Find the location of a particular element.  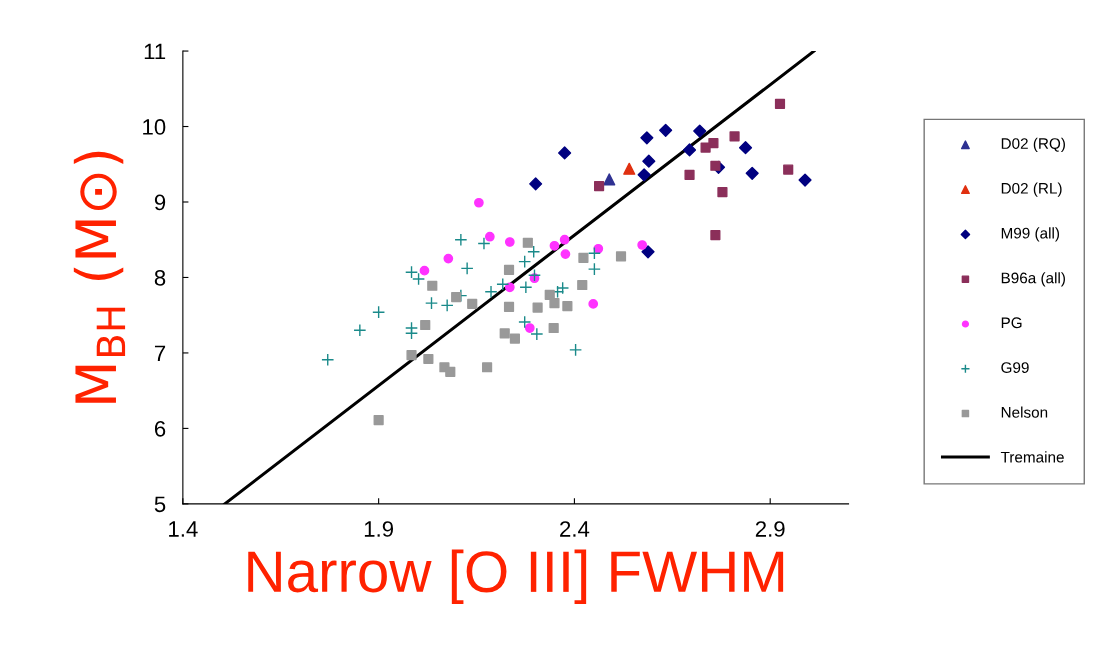

y-tick-label: 7 is located at coordinates (160, 353).